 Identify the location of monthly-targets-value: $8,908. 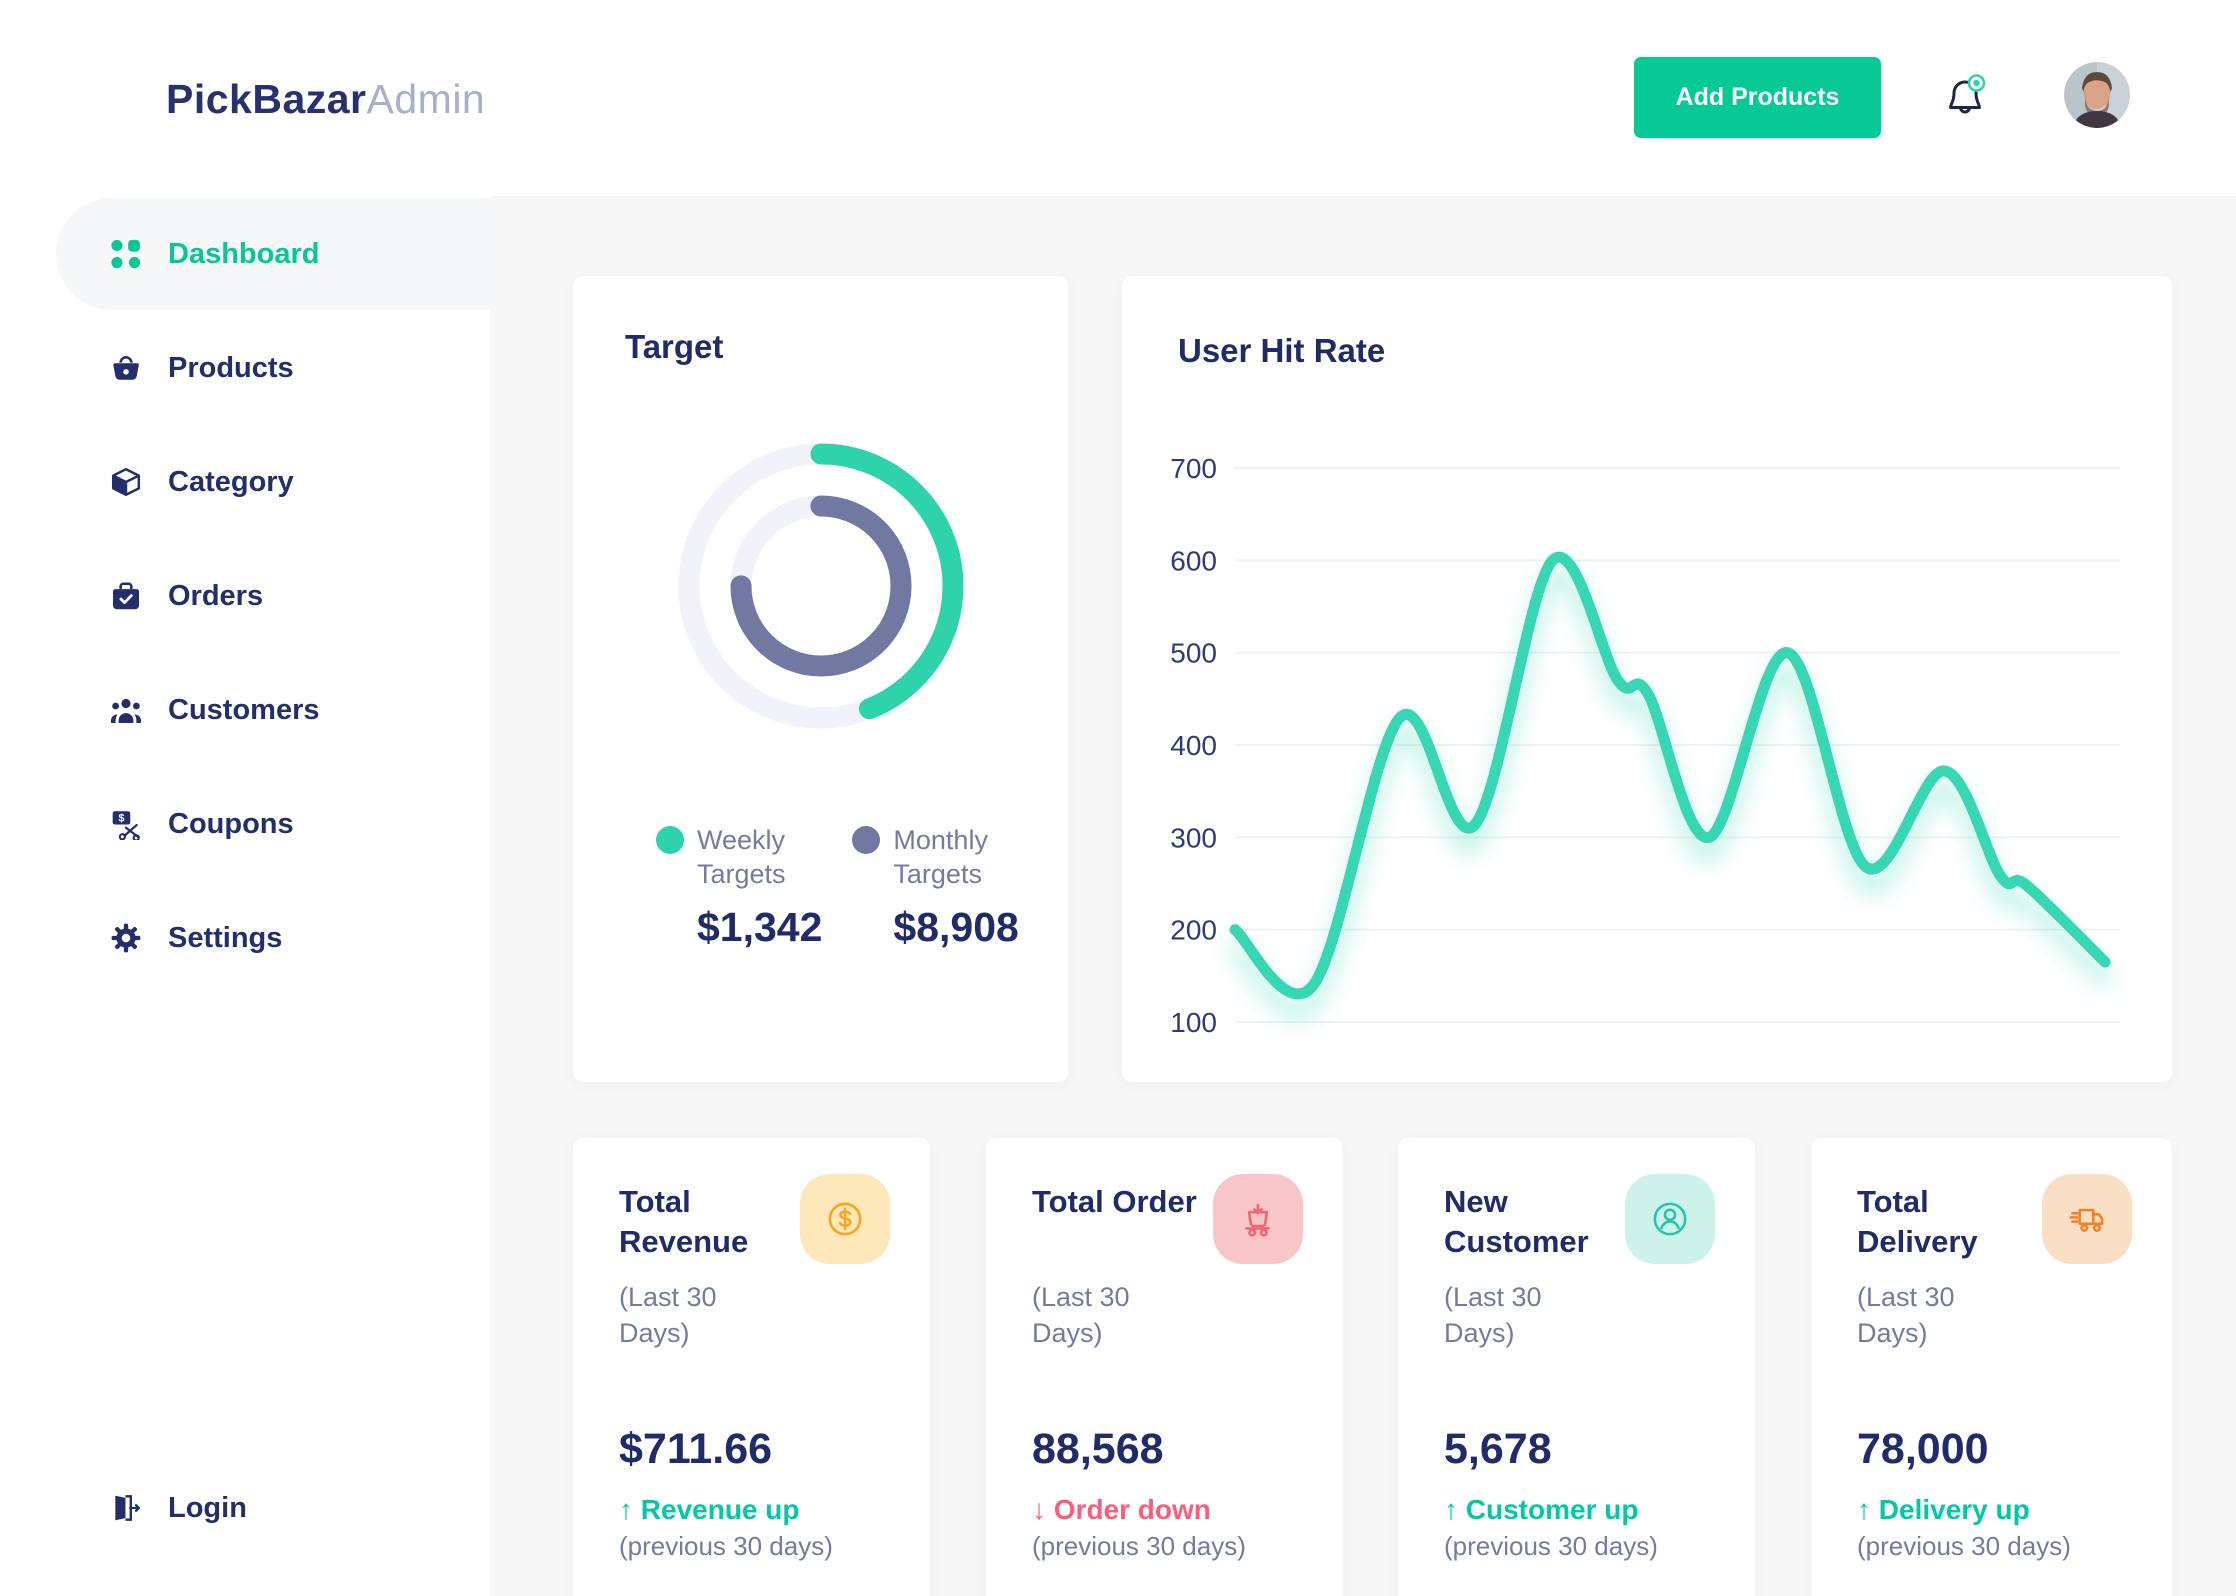
(956, 926).